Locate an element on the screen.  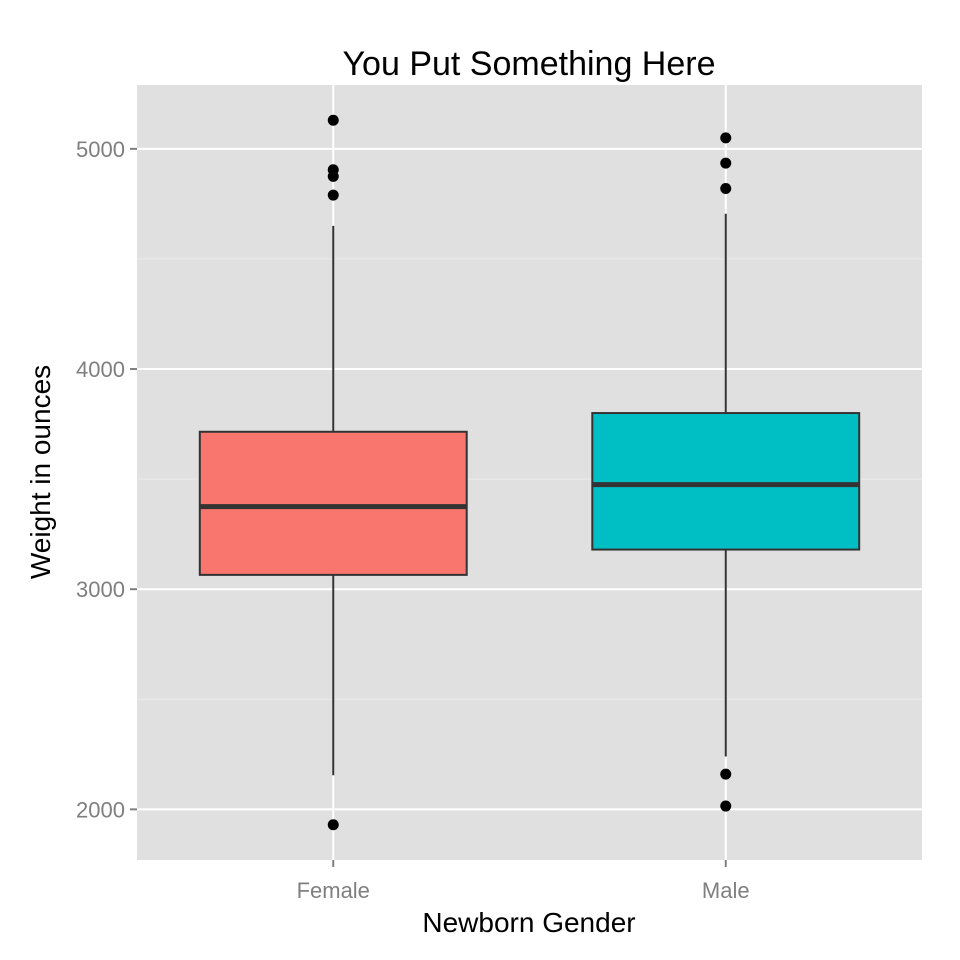
y-tick-label: 3000 is located at coordinates (100, 589).